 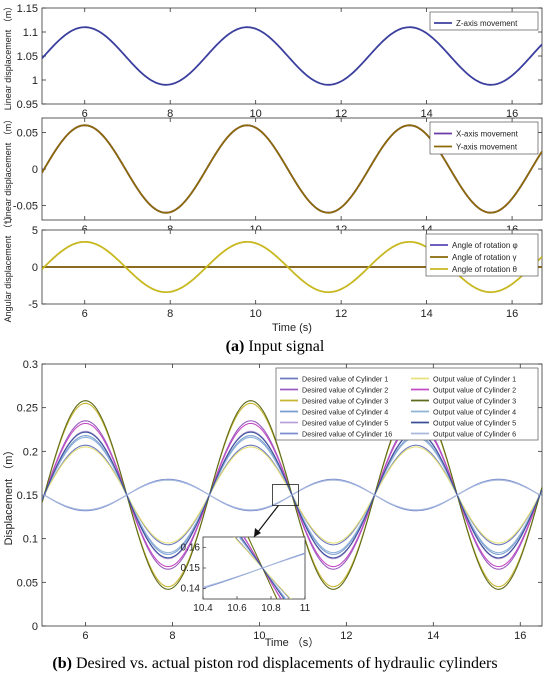 What do you see at coordinates (347, 434) in the screenshot?
I see `legend-entry: Desired value of Cylinder 16` at bounding box center [347, 434].